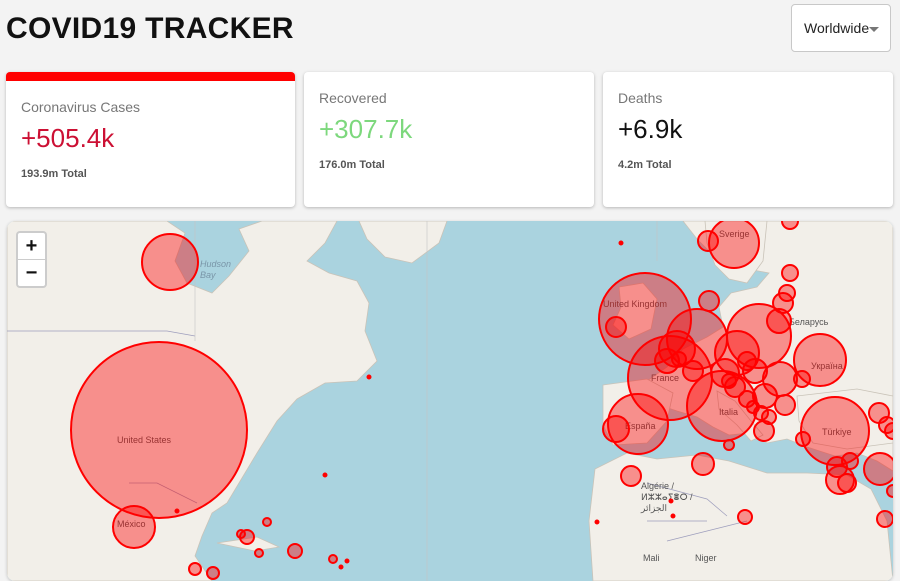 The image size is (900, 581). Describe the element at coordinates (195, 569) in the screenshot. I see `bubble-guatemala` at that location.